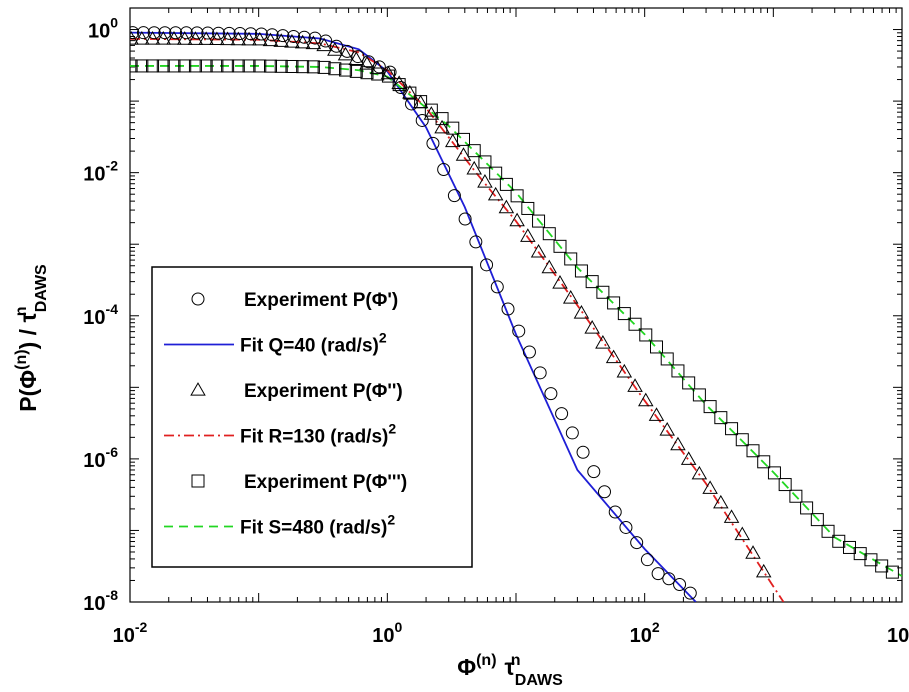  Describe the element at coordinates (325, 482) in the screenshot. I see `legend-label-4: Experiment P(Φ''')` at that location.